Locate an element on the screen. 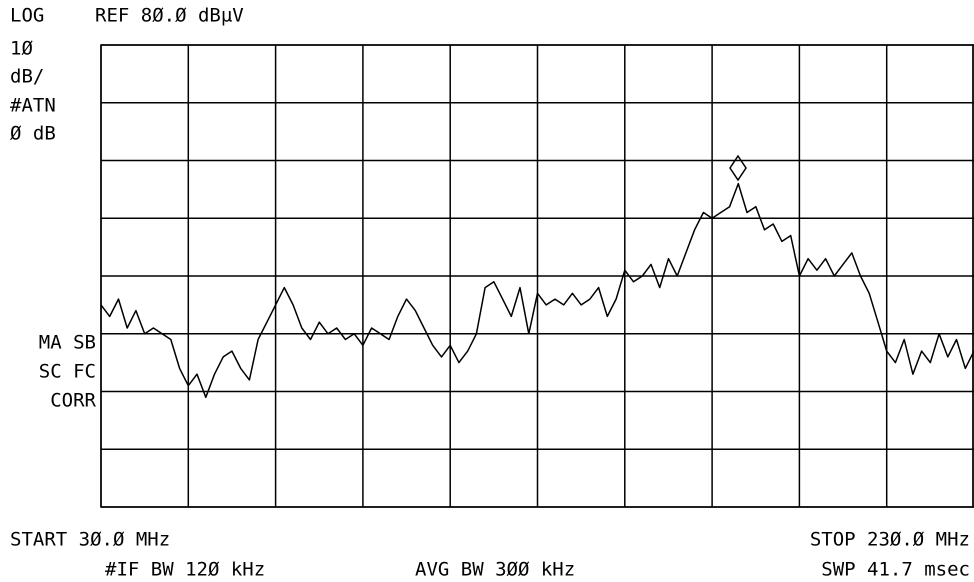 This screenshot has height=582, width=974. side-label: Ø dB is located at coordinates (33, 134).